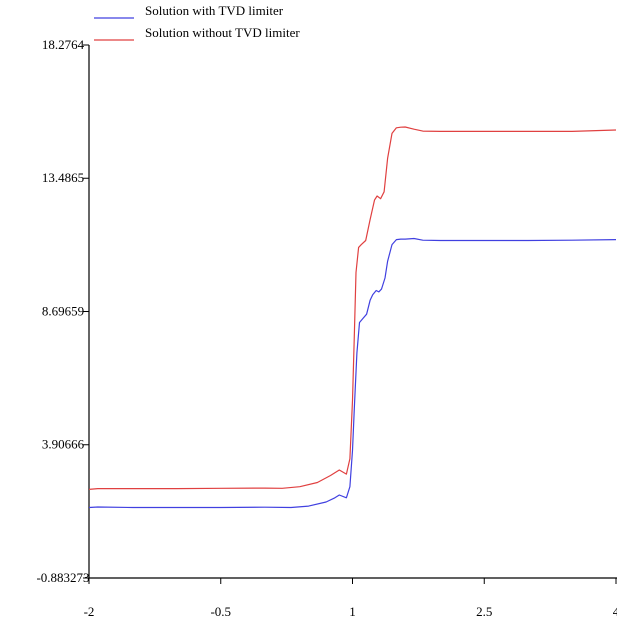 This screenshot has width=617, height=622. Describe the element at coordinates (615, 611) in the screenshot. I see `x-tick-label: 4` at that location.